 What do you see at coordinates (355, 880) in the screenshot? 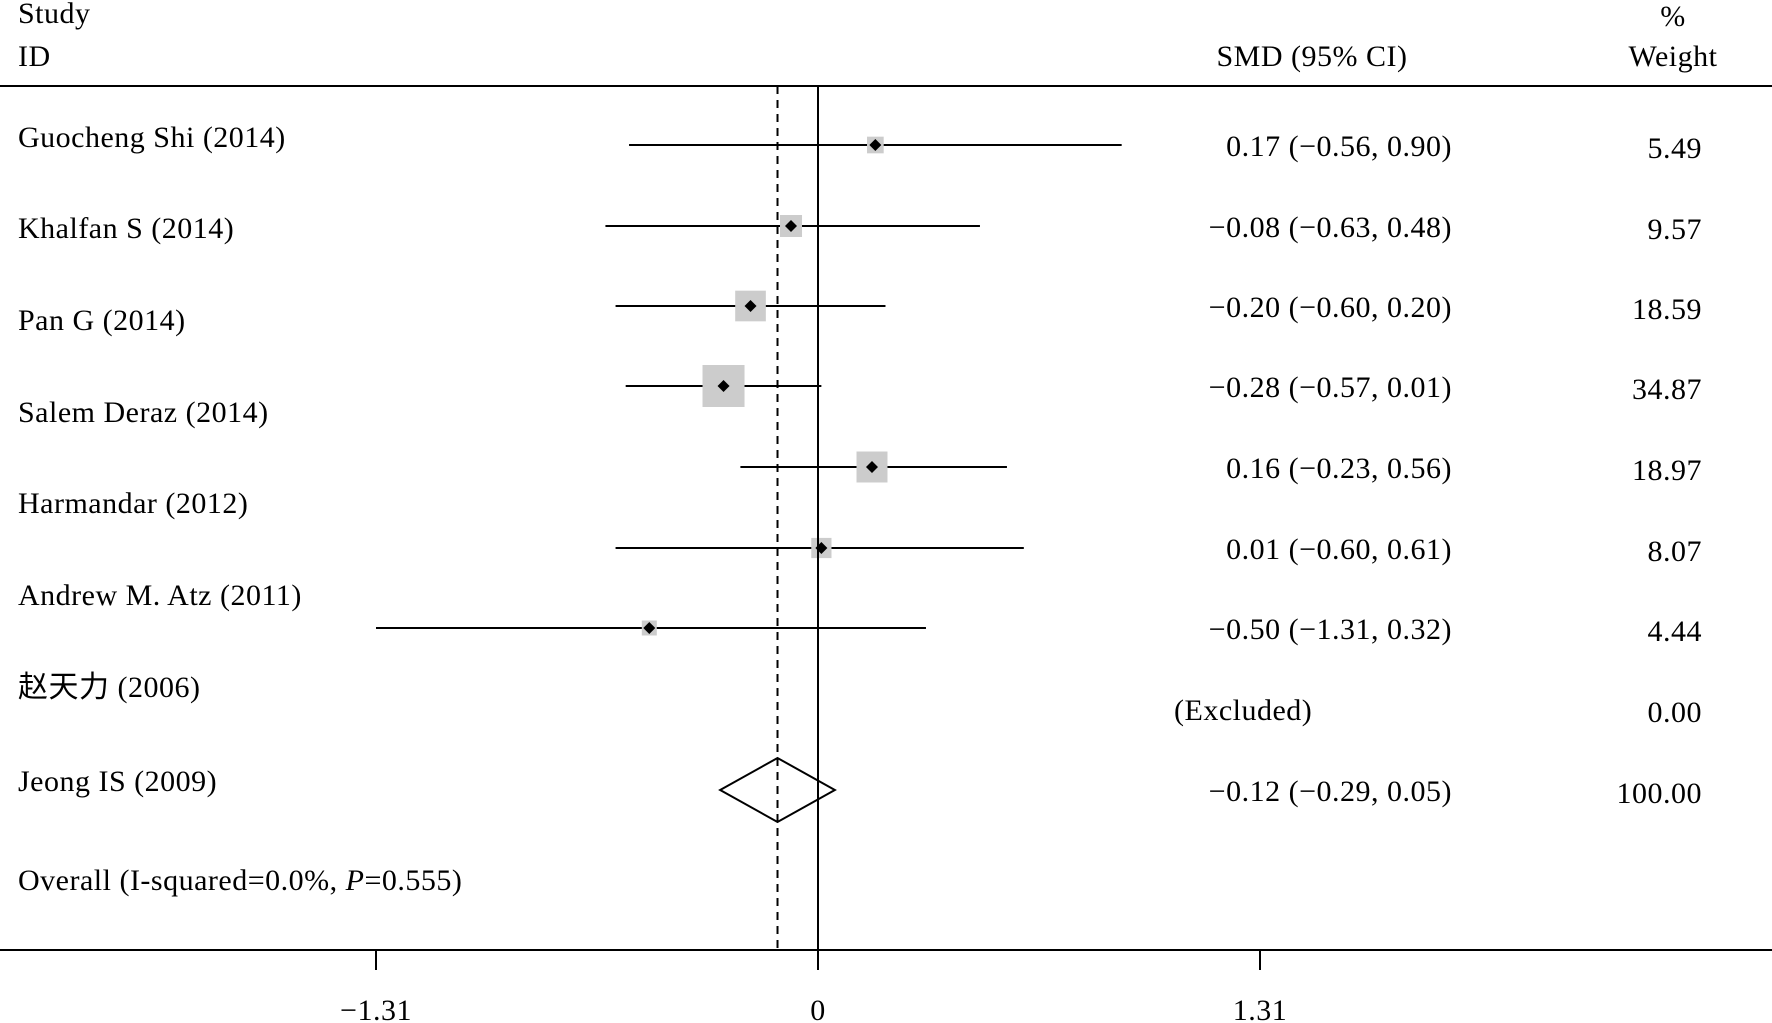
I see `overall-label-p: P` at bounding box center [355, 880].